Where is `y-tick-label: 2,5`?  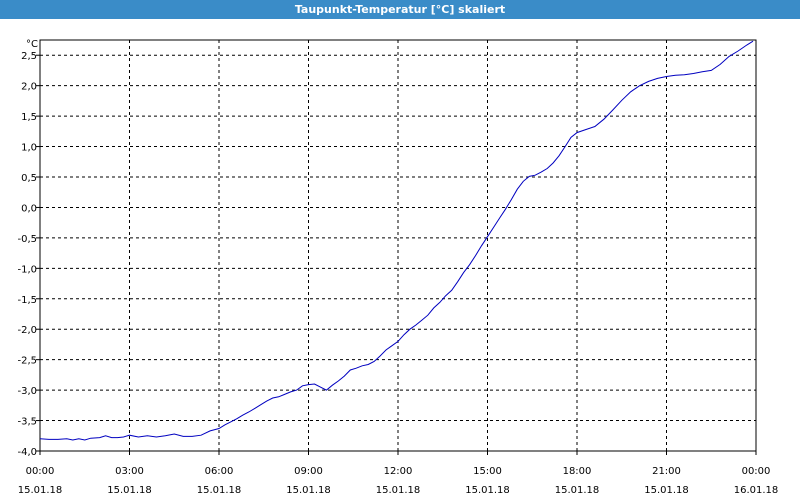 y-tick-label: 2,5 is located at coordinates (29, 56).